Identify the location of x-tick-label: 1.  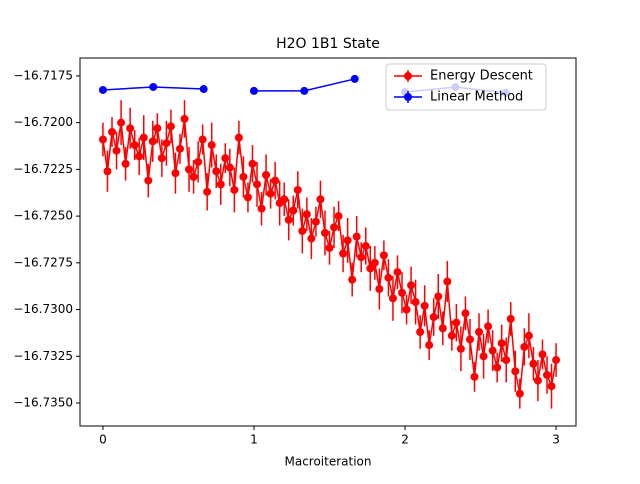
(254, 440).